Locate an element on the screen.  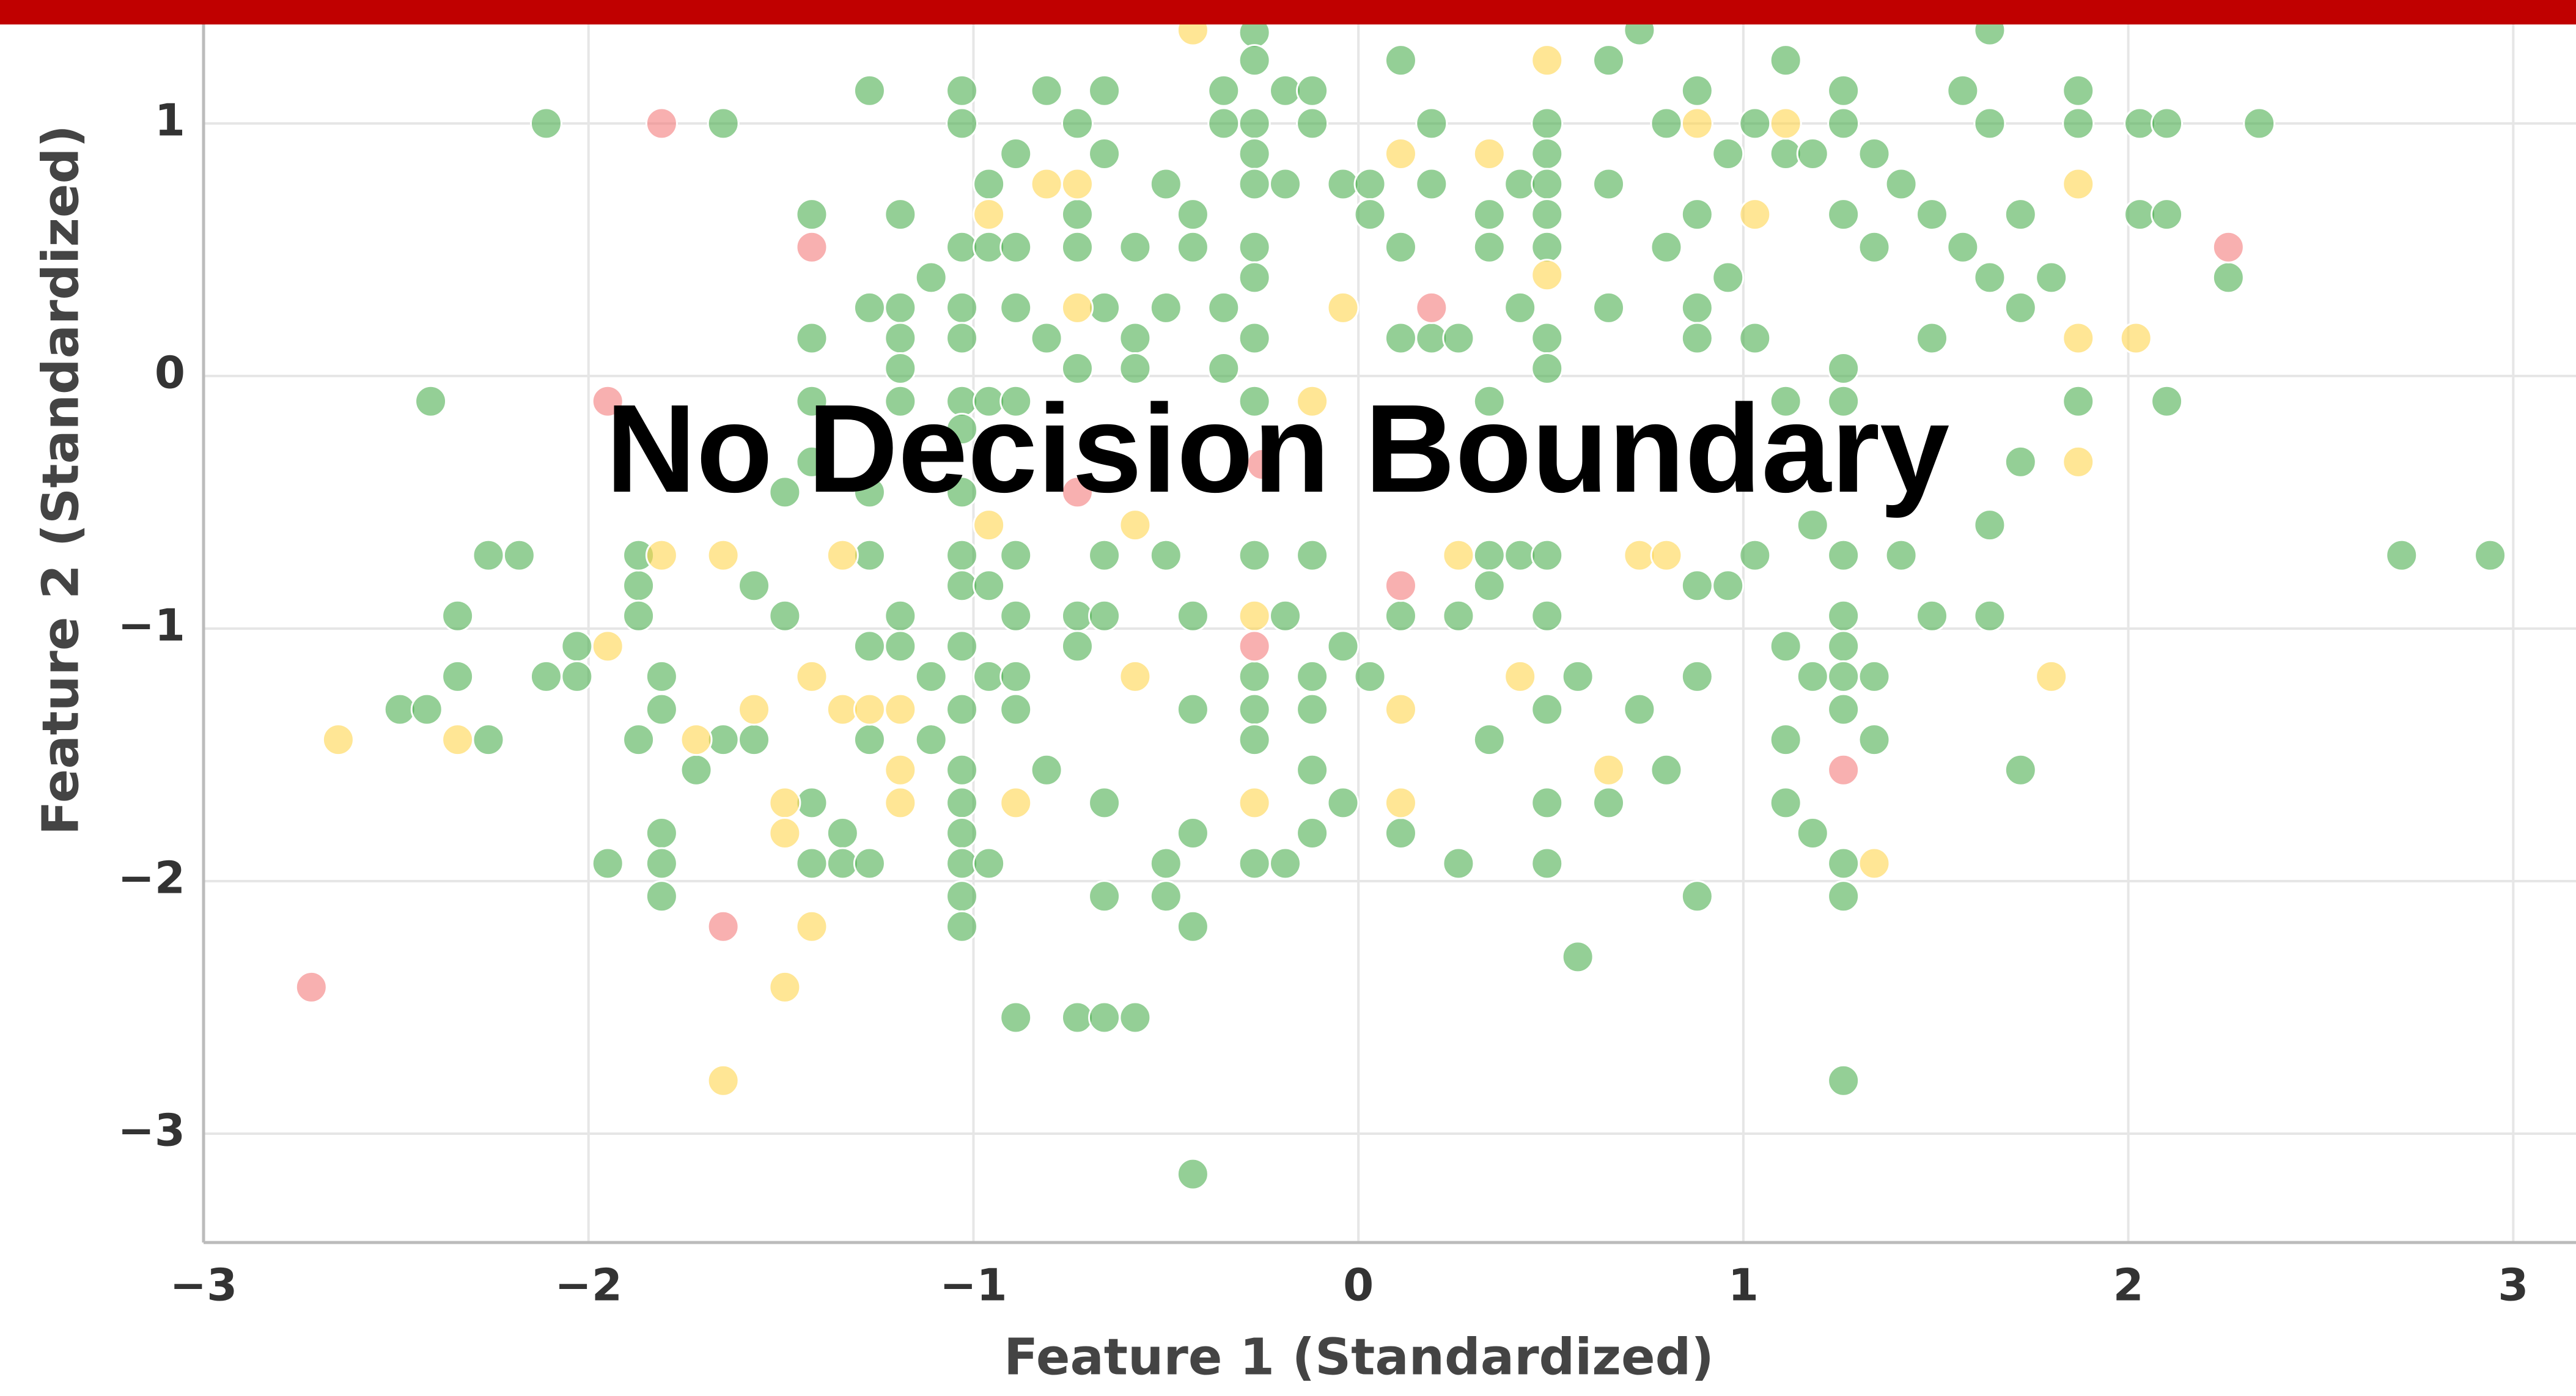
x-tick-label: 3 is located at coordinates (2513, 1285).